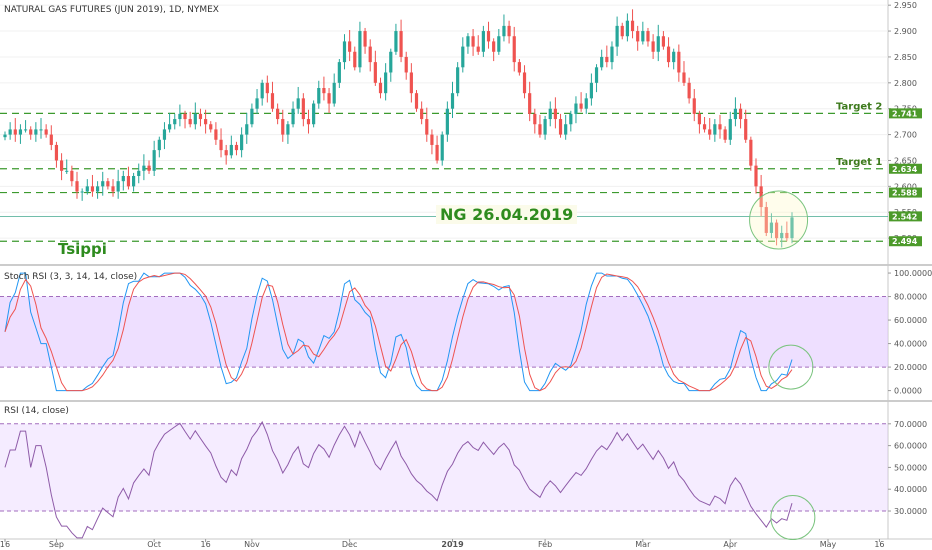 The height and width of the screenshot is (550, 932). I want to click on y-tick-label: 2.950, so click(905, 5).